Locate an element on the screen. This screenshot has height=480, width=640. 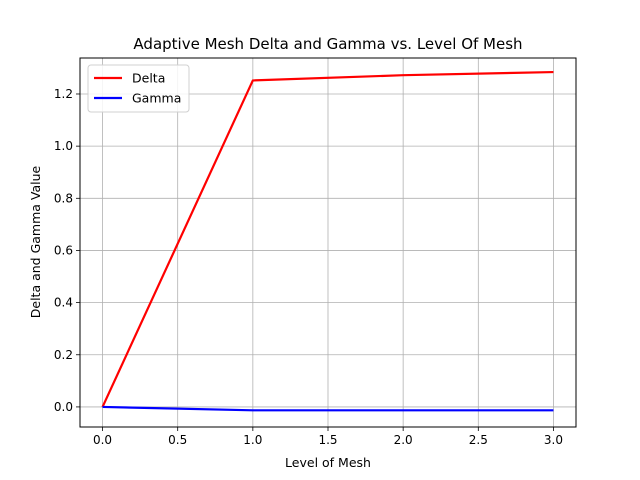
x-axis-label: Level of Mesh is located at coordinates (328, 462).